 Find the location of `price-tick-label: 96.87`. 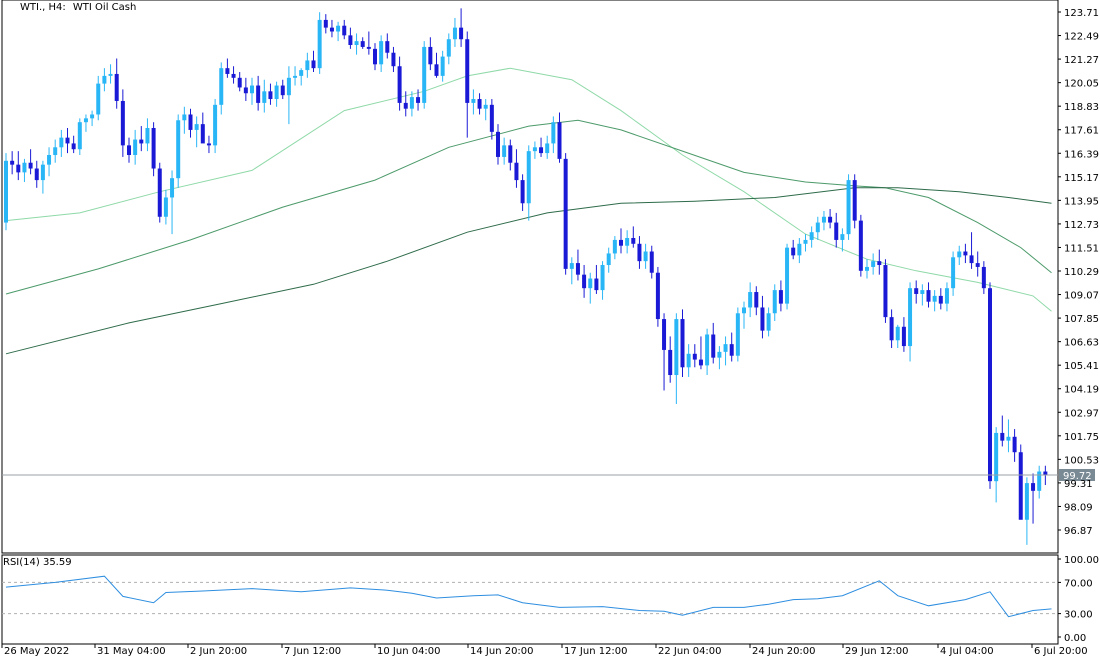

price-tick-label: 96.87 is located at coordinates (1078, 531).